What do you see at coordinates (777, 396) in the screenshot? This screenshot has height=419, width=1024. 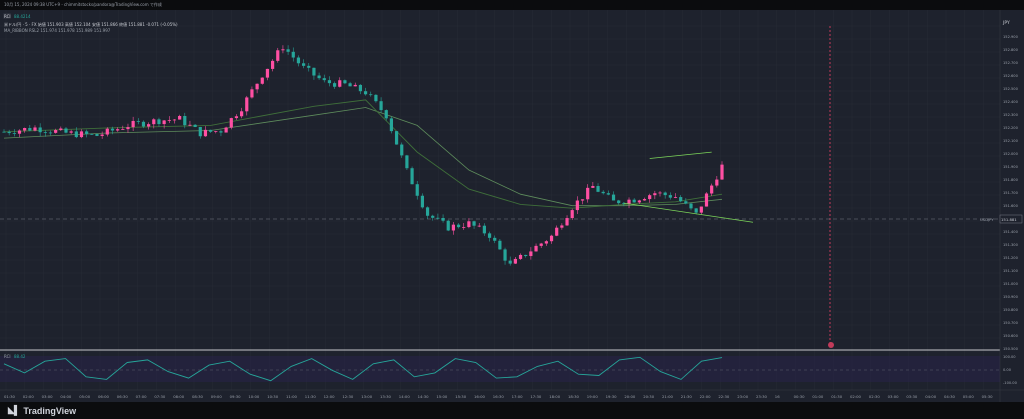 I see `time-tick-label: 16` at bounding box center [777, 396].